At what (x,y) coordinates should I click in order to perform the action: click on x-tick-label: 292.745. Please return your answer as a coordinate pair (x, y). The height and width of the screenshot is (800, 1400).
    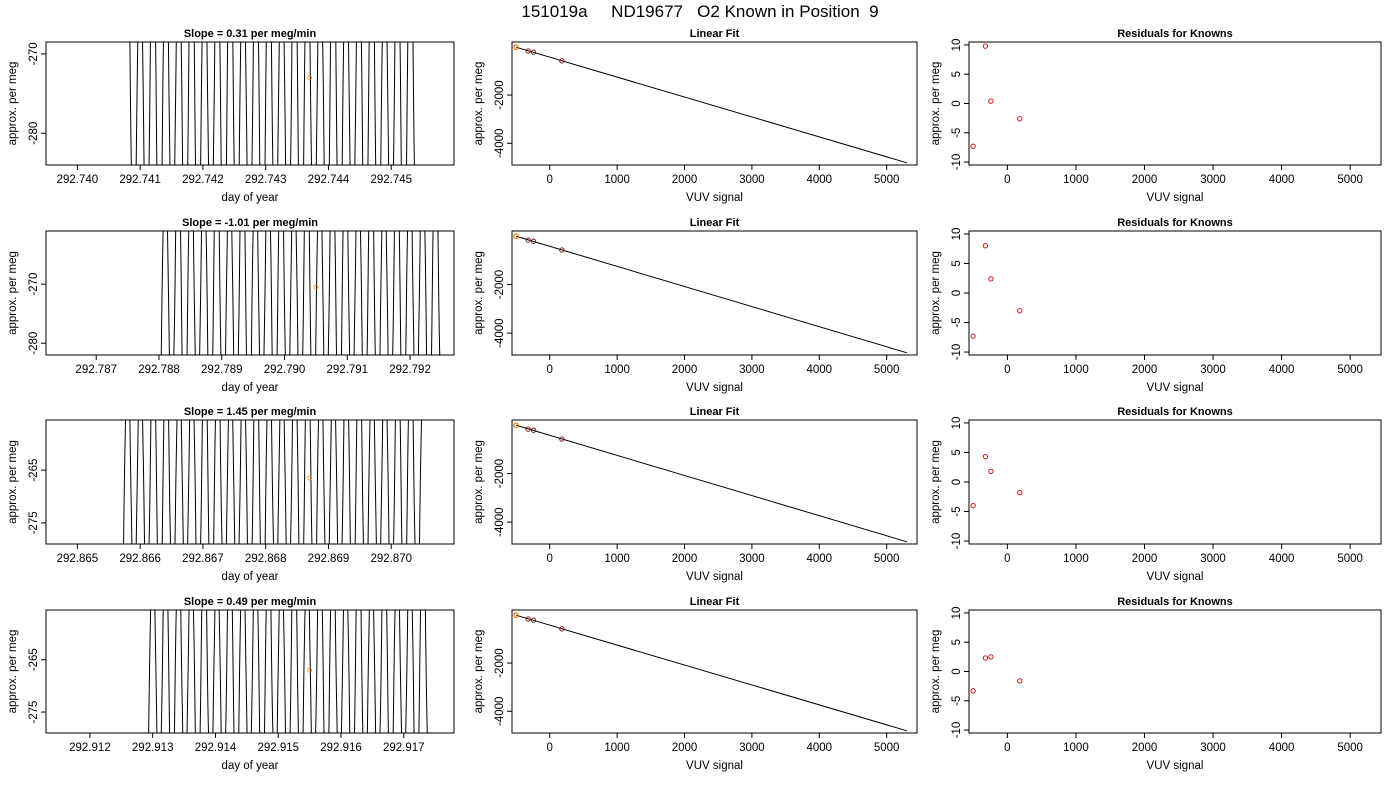
    Looking at the image, I should click on (391, 180).